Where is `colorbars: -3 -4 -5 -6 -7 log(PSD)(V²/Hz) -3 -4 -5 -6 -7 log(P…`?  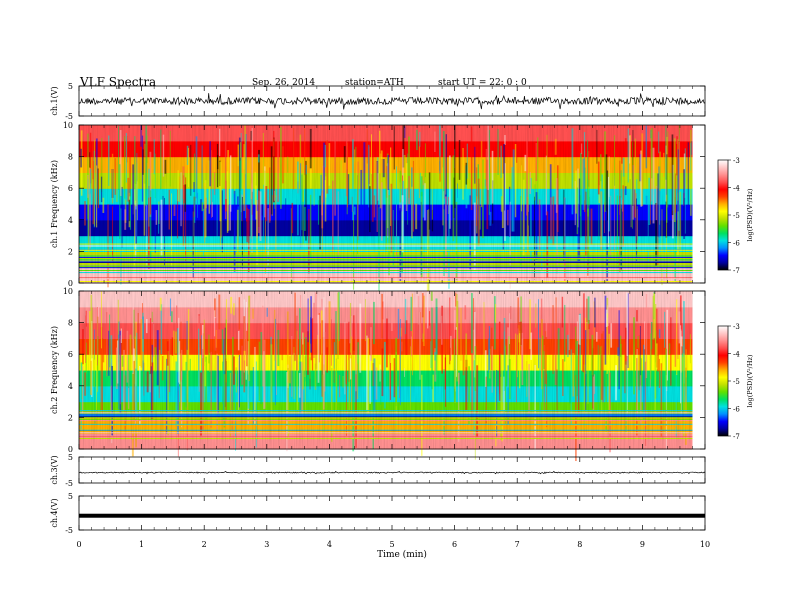 colorbars: -3 -4 -5 -6 -7 log(PSD)(V²/Hz) -3 -4 -5 -6 -7 log(P… is located at coordinates (735, 299).